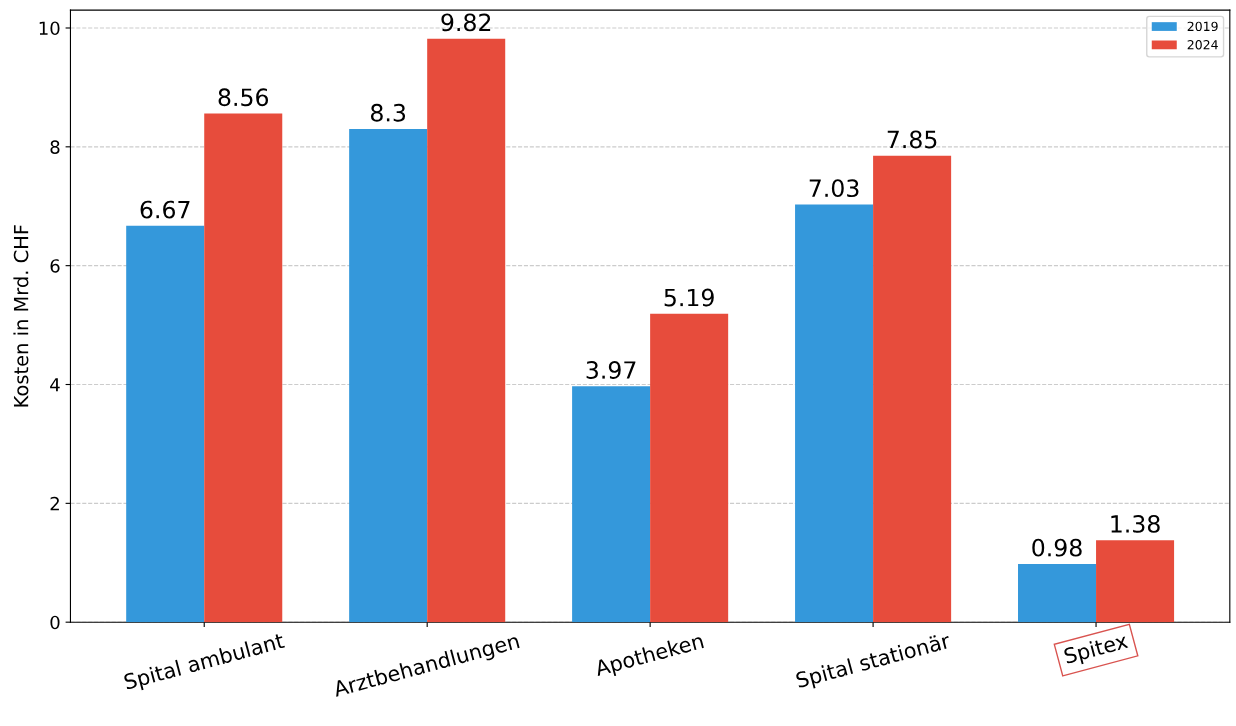 The image size is (1236, 726). I want to click on data-label: 9.82, so click(466, 22).